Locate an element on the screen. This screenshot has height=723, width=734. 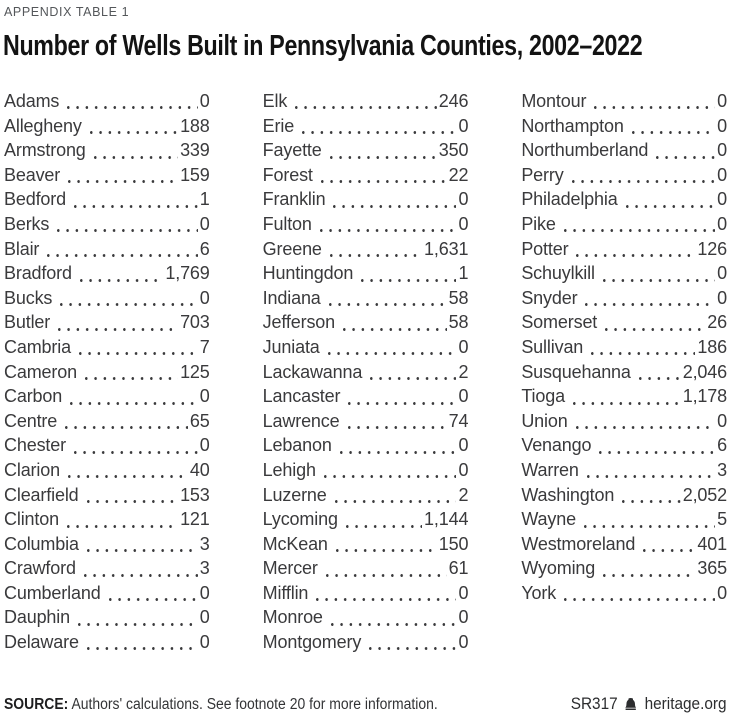
county-name: York is located at coordinates (539, 592).